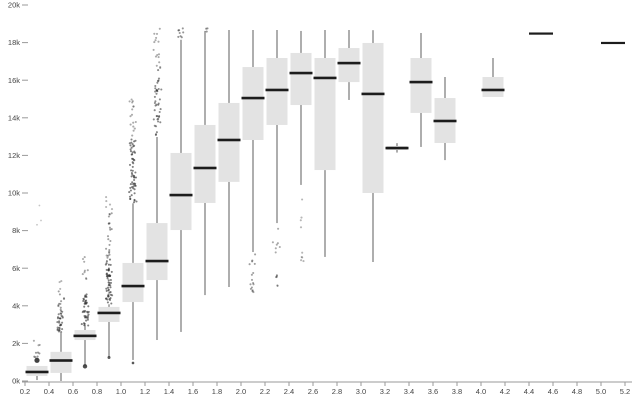 The image size is (640, 400). Describe the element at coordinates (529, 391) in the screenshot. I see `x-tick-label: 4.4` at that location.